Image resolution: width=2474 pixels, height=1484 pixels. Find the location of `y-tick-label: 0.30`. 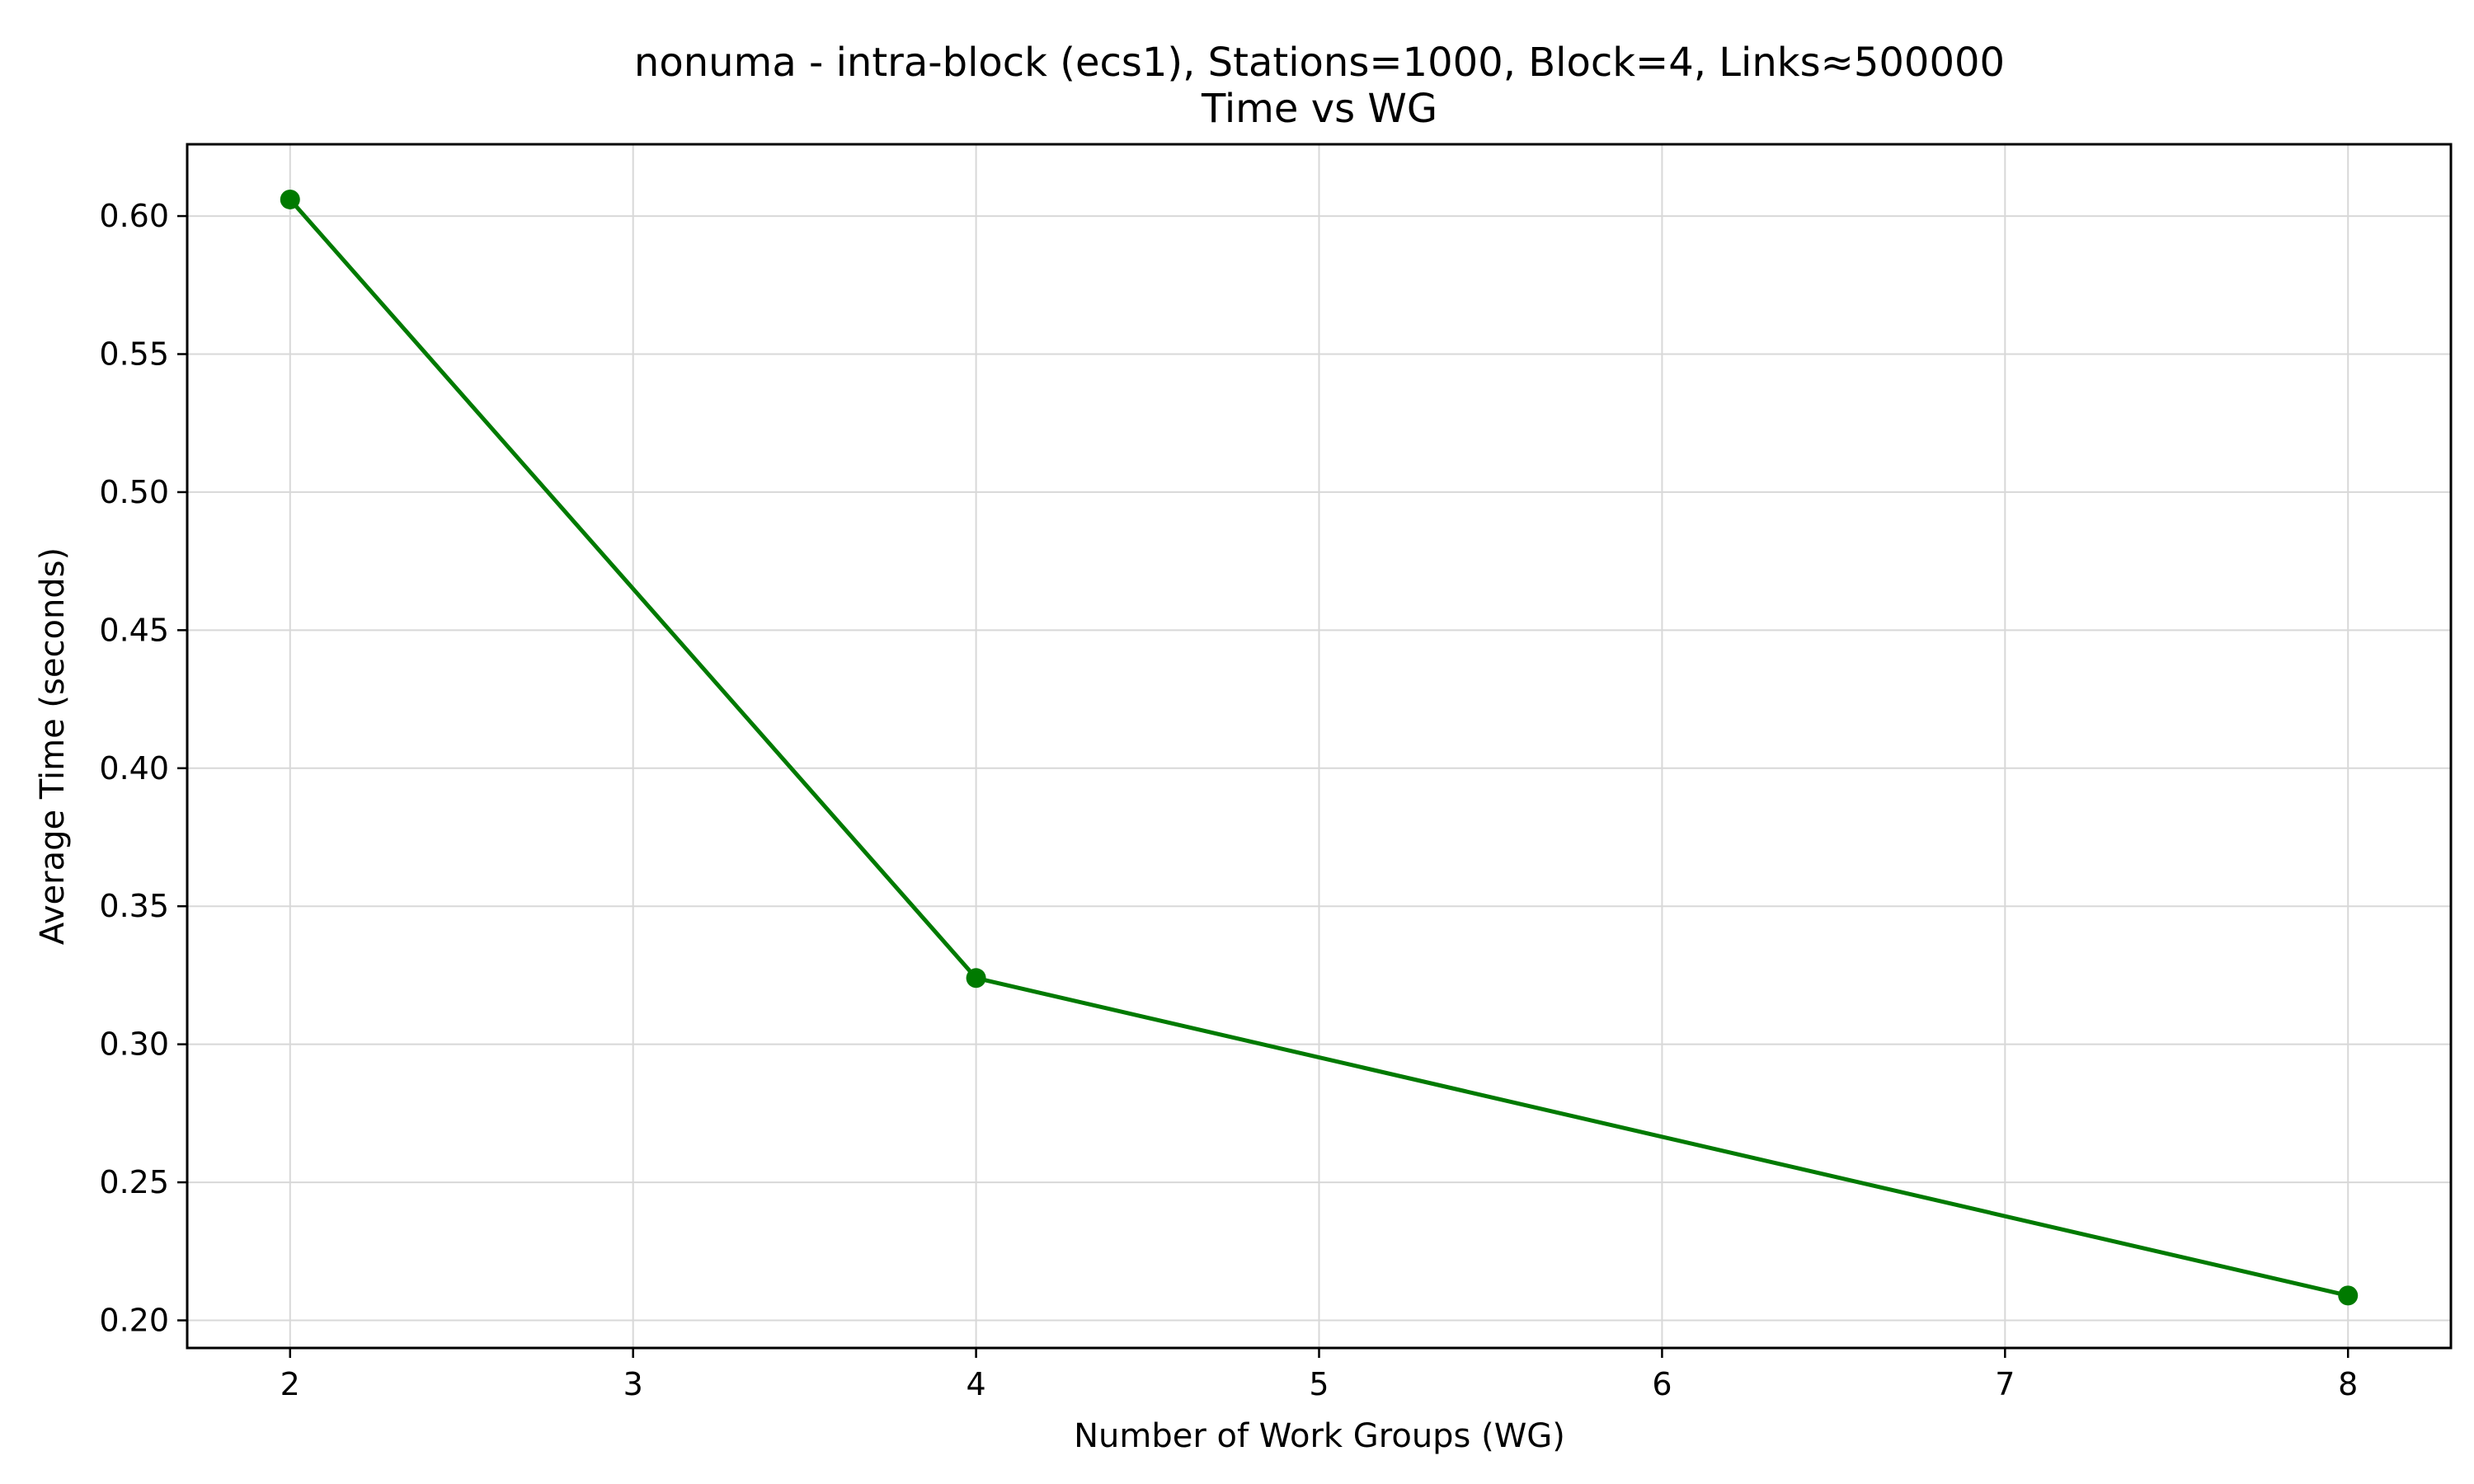

y-tick-label: 0.30 is located at coordinates (134, 1044).